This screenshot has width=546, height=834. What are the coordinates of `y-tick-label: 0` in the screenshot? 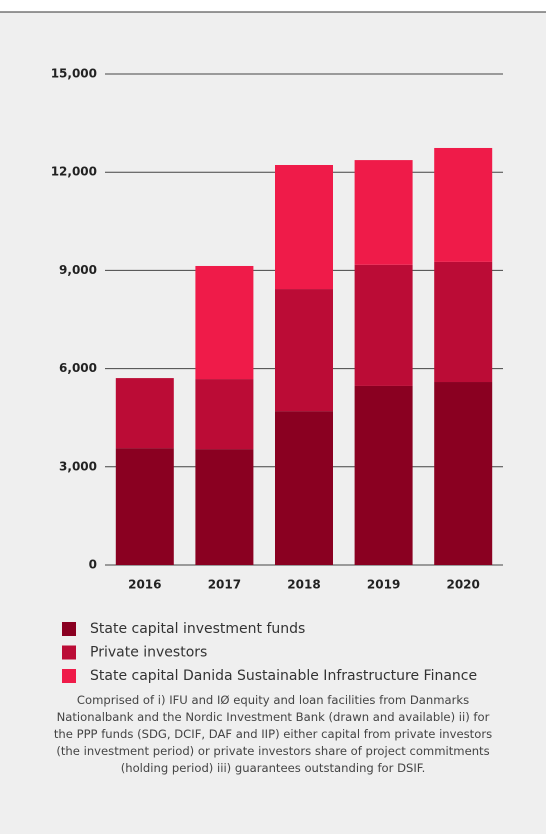 It's located at (93, 565).